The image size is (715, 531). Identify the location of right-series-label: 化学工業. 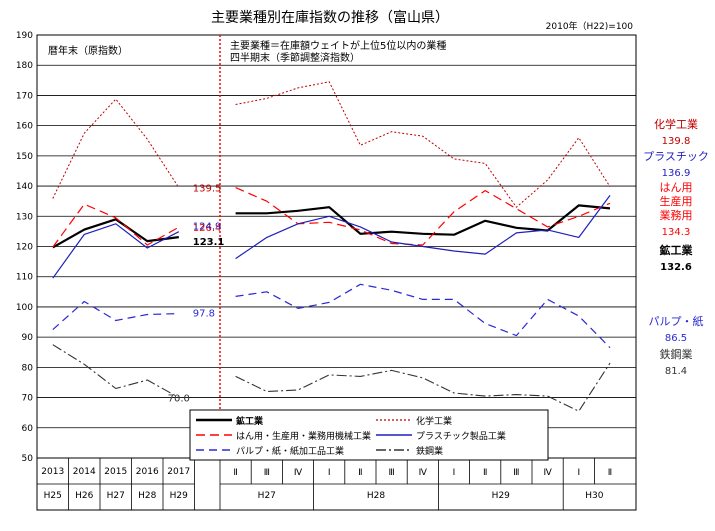
(676, 124).